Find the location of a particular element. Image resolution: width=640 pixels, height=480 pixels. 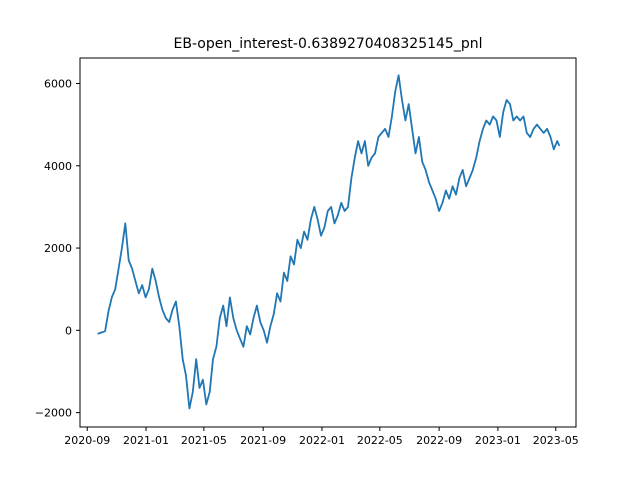

x-tick-label: 2023-01 is located at coordinates (498, 440).